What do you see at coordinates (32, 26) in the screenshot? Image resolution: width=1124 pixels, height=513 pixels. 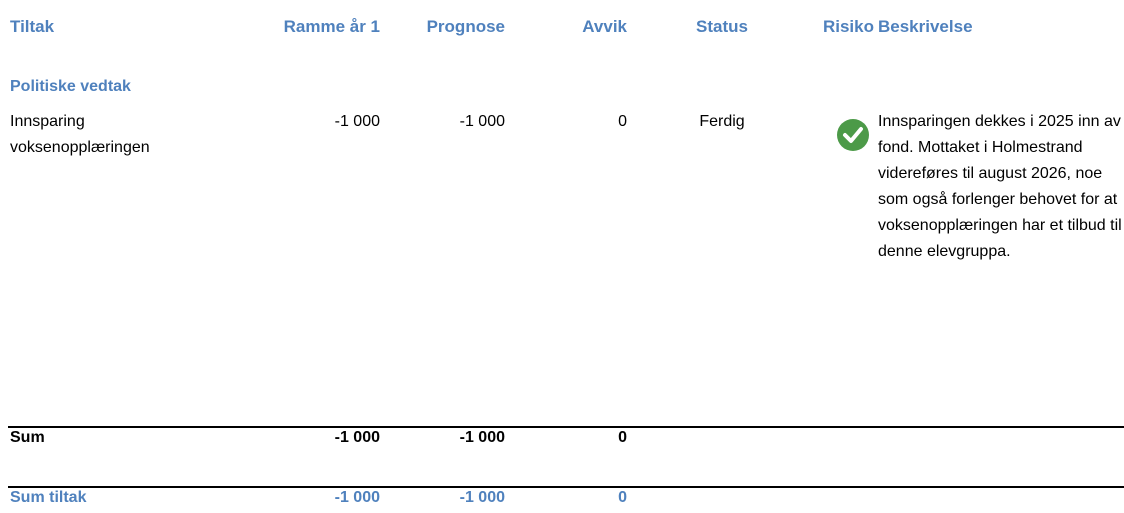 I see `header-cell: Tiltak` at bounding box center [32, 26].